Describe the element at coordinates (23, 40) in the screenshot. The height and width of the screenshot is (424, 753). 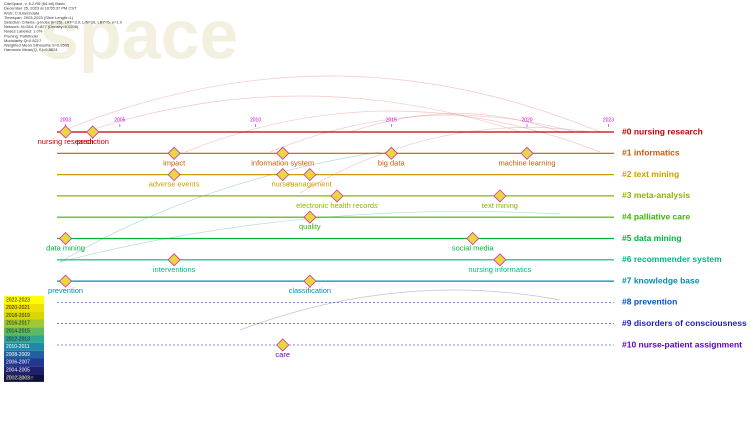
I see `info-line: Modularity Q=0.8217` at that location.